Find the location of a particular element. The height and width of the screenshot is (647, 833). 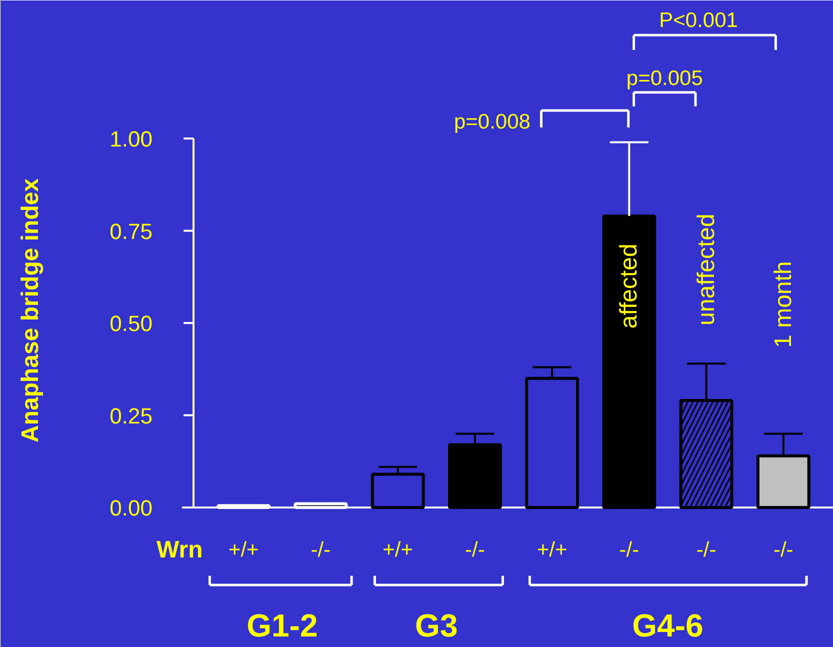

annotation: unaffected is located at coordinates (706, 270).